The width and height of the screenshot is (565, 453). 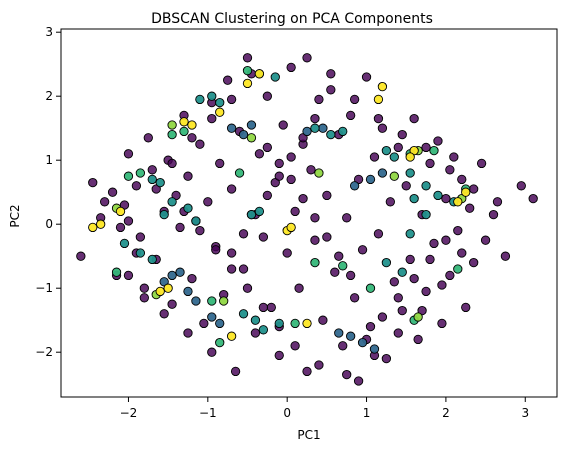 I want to click on x-tick-label: 3, so click(x=525, y=413).